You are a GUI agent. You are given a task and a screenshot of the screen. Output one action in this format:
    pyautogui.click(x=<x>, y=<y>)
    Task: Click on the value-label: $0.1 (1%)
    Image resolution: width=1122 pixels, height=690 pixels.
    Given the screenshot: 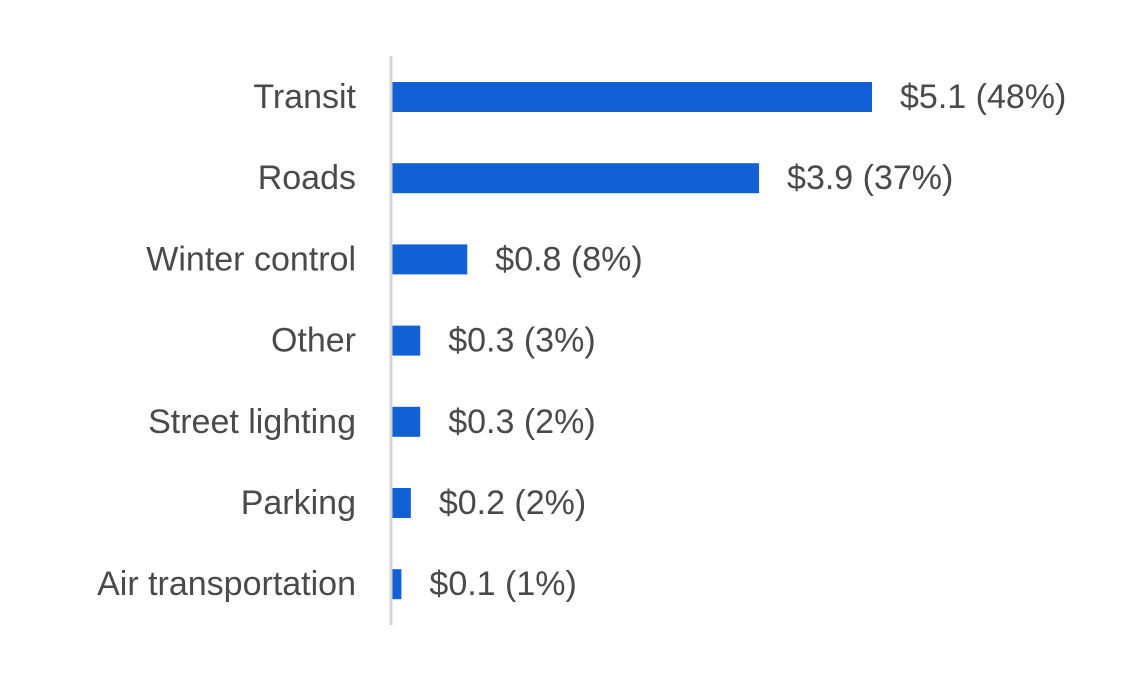 What is the action you would take?
    pyautogui.click(x=502, y=584)
    